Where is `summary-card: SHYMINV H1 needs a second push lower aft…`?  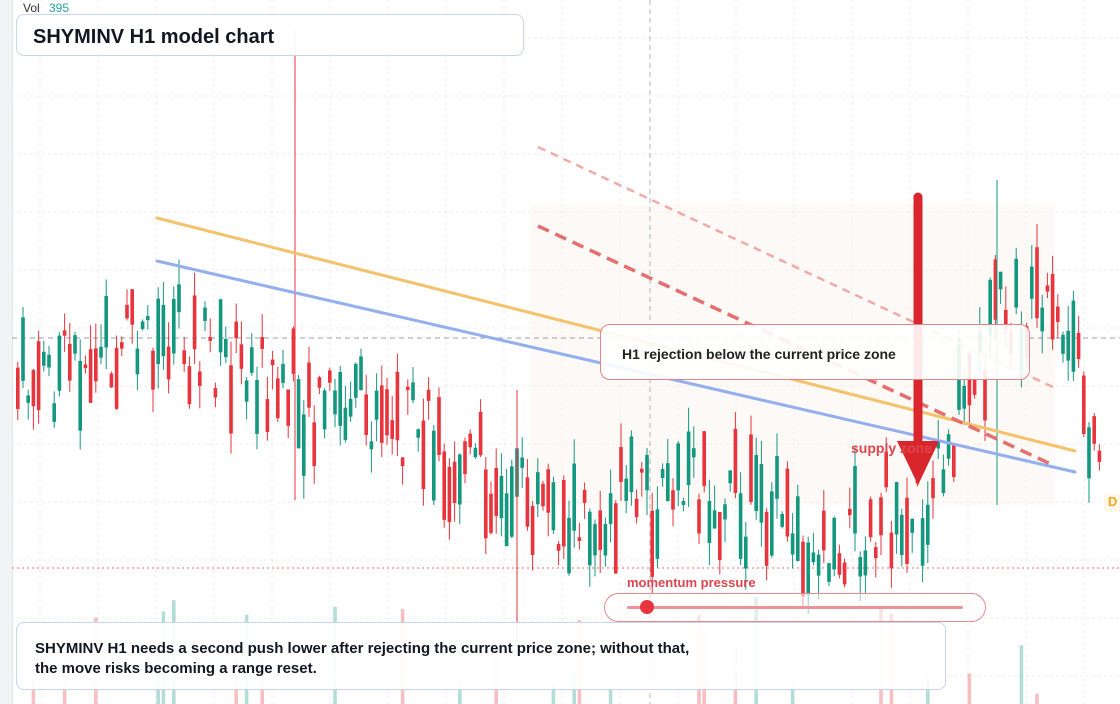 summary-card: SHYMINV H1 needs a second push lower aft… is located at coordinates (481, 656).